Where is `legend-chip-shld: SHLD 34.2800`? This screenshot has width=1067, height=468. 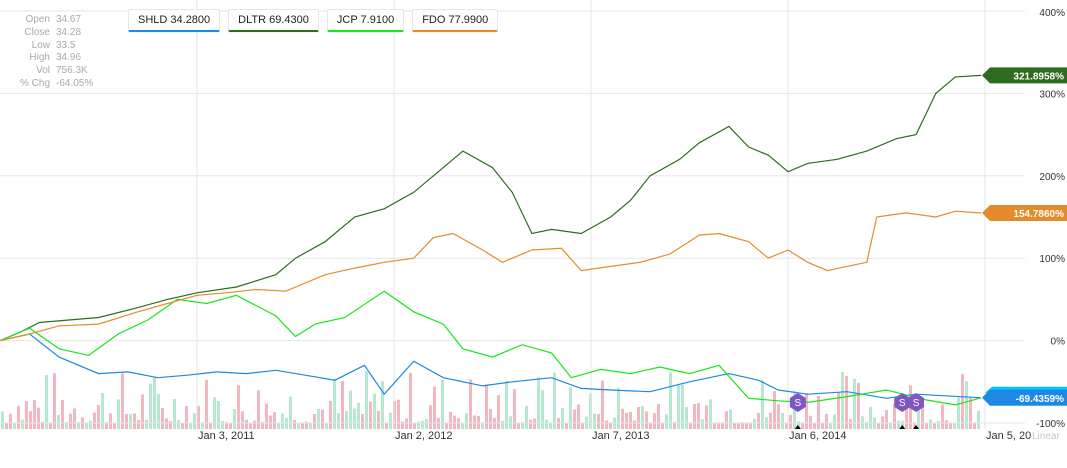 legend-chip-shld: SHLD 34.2800 is located at coordinates (174, 20).